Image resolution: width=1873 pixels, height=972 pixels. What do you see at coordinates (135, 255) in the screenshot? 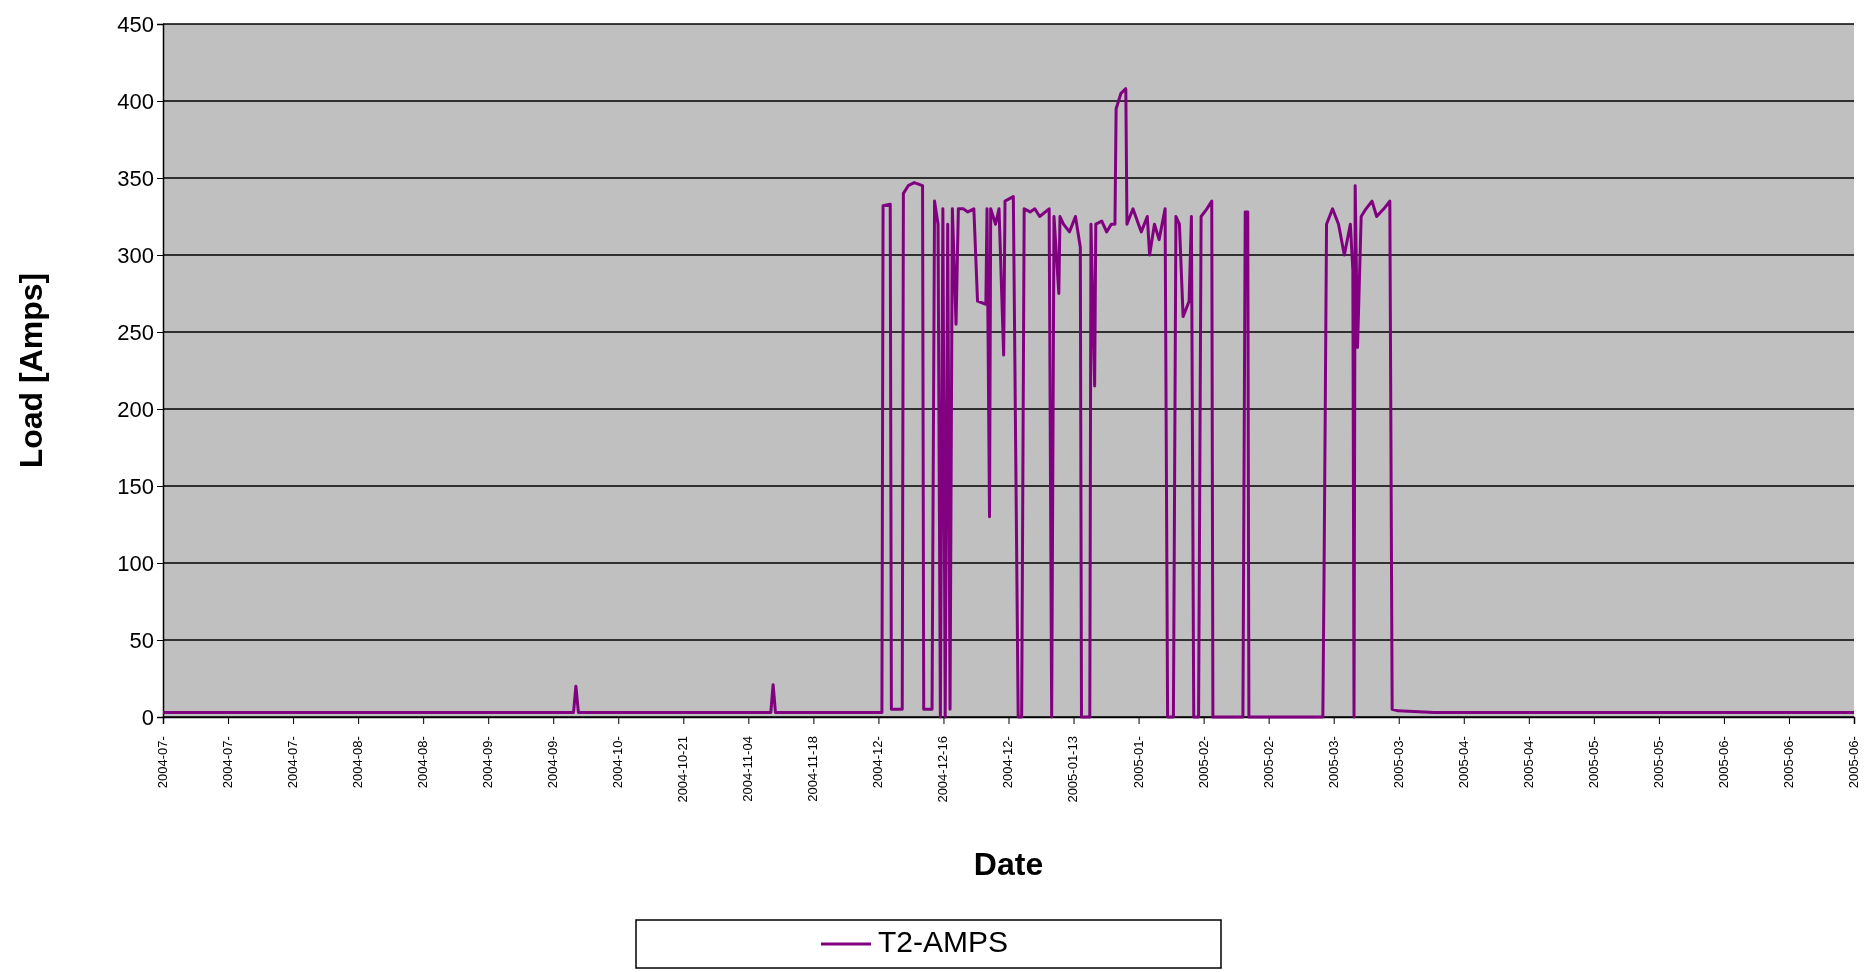
I see `y-tick-label: 300` at bounding box center [135, 255].